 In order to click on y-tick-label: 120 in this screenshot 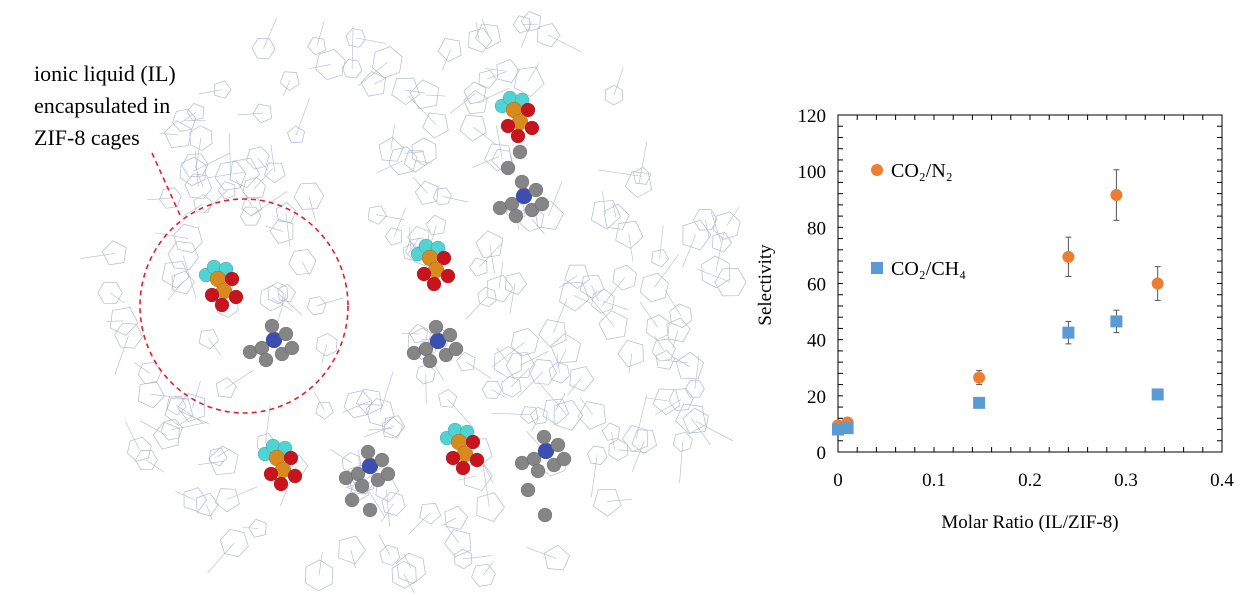, I will do `click(812, 116)`.